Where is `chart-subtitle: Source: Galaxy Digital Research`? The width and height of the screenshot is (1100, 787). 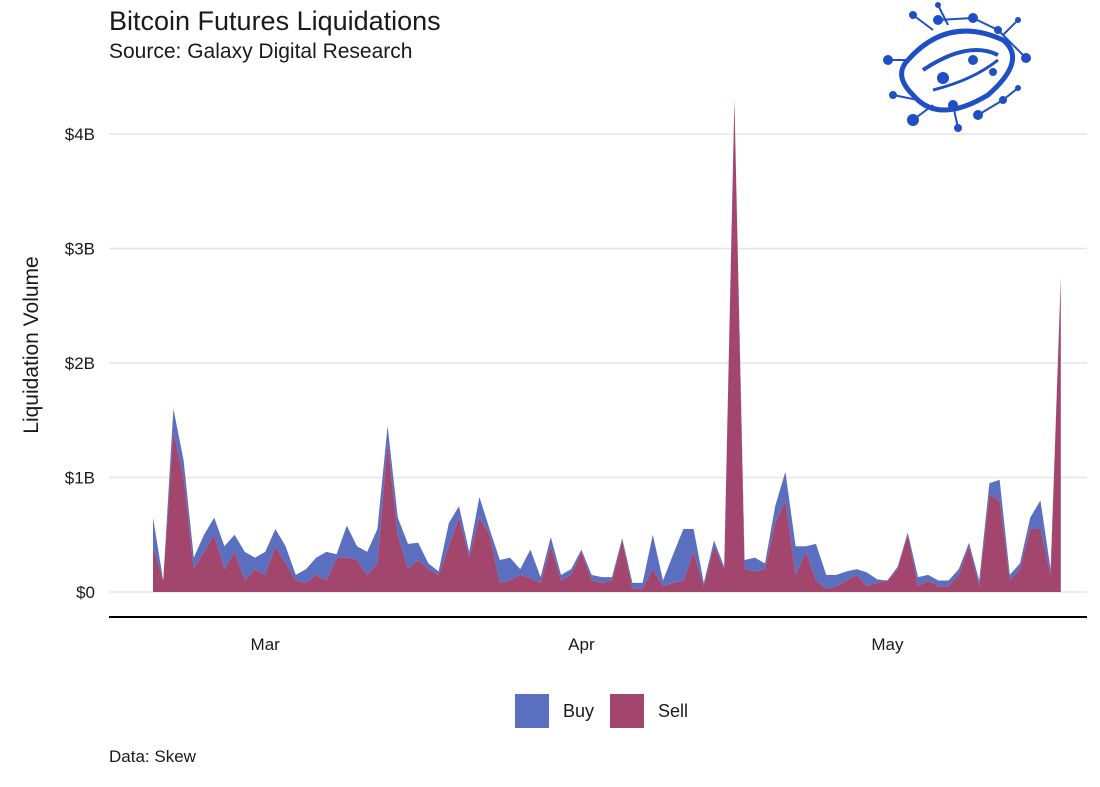 chart-subtitle: Source: Galaxy Digital Research is located at coordinates (261, 51).